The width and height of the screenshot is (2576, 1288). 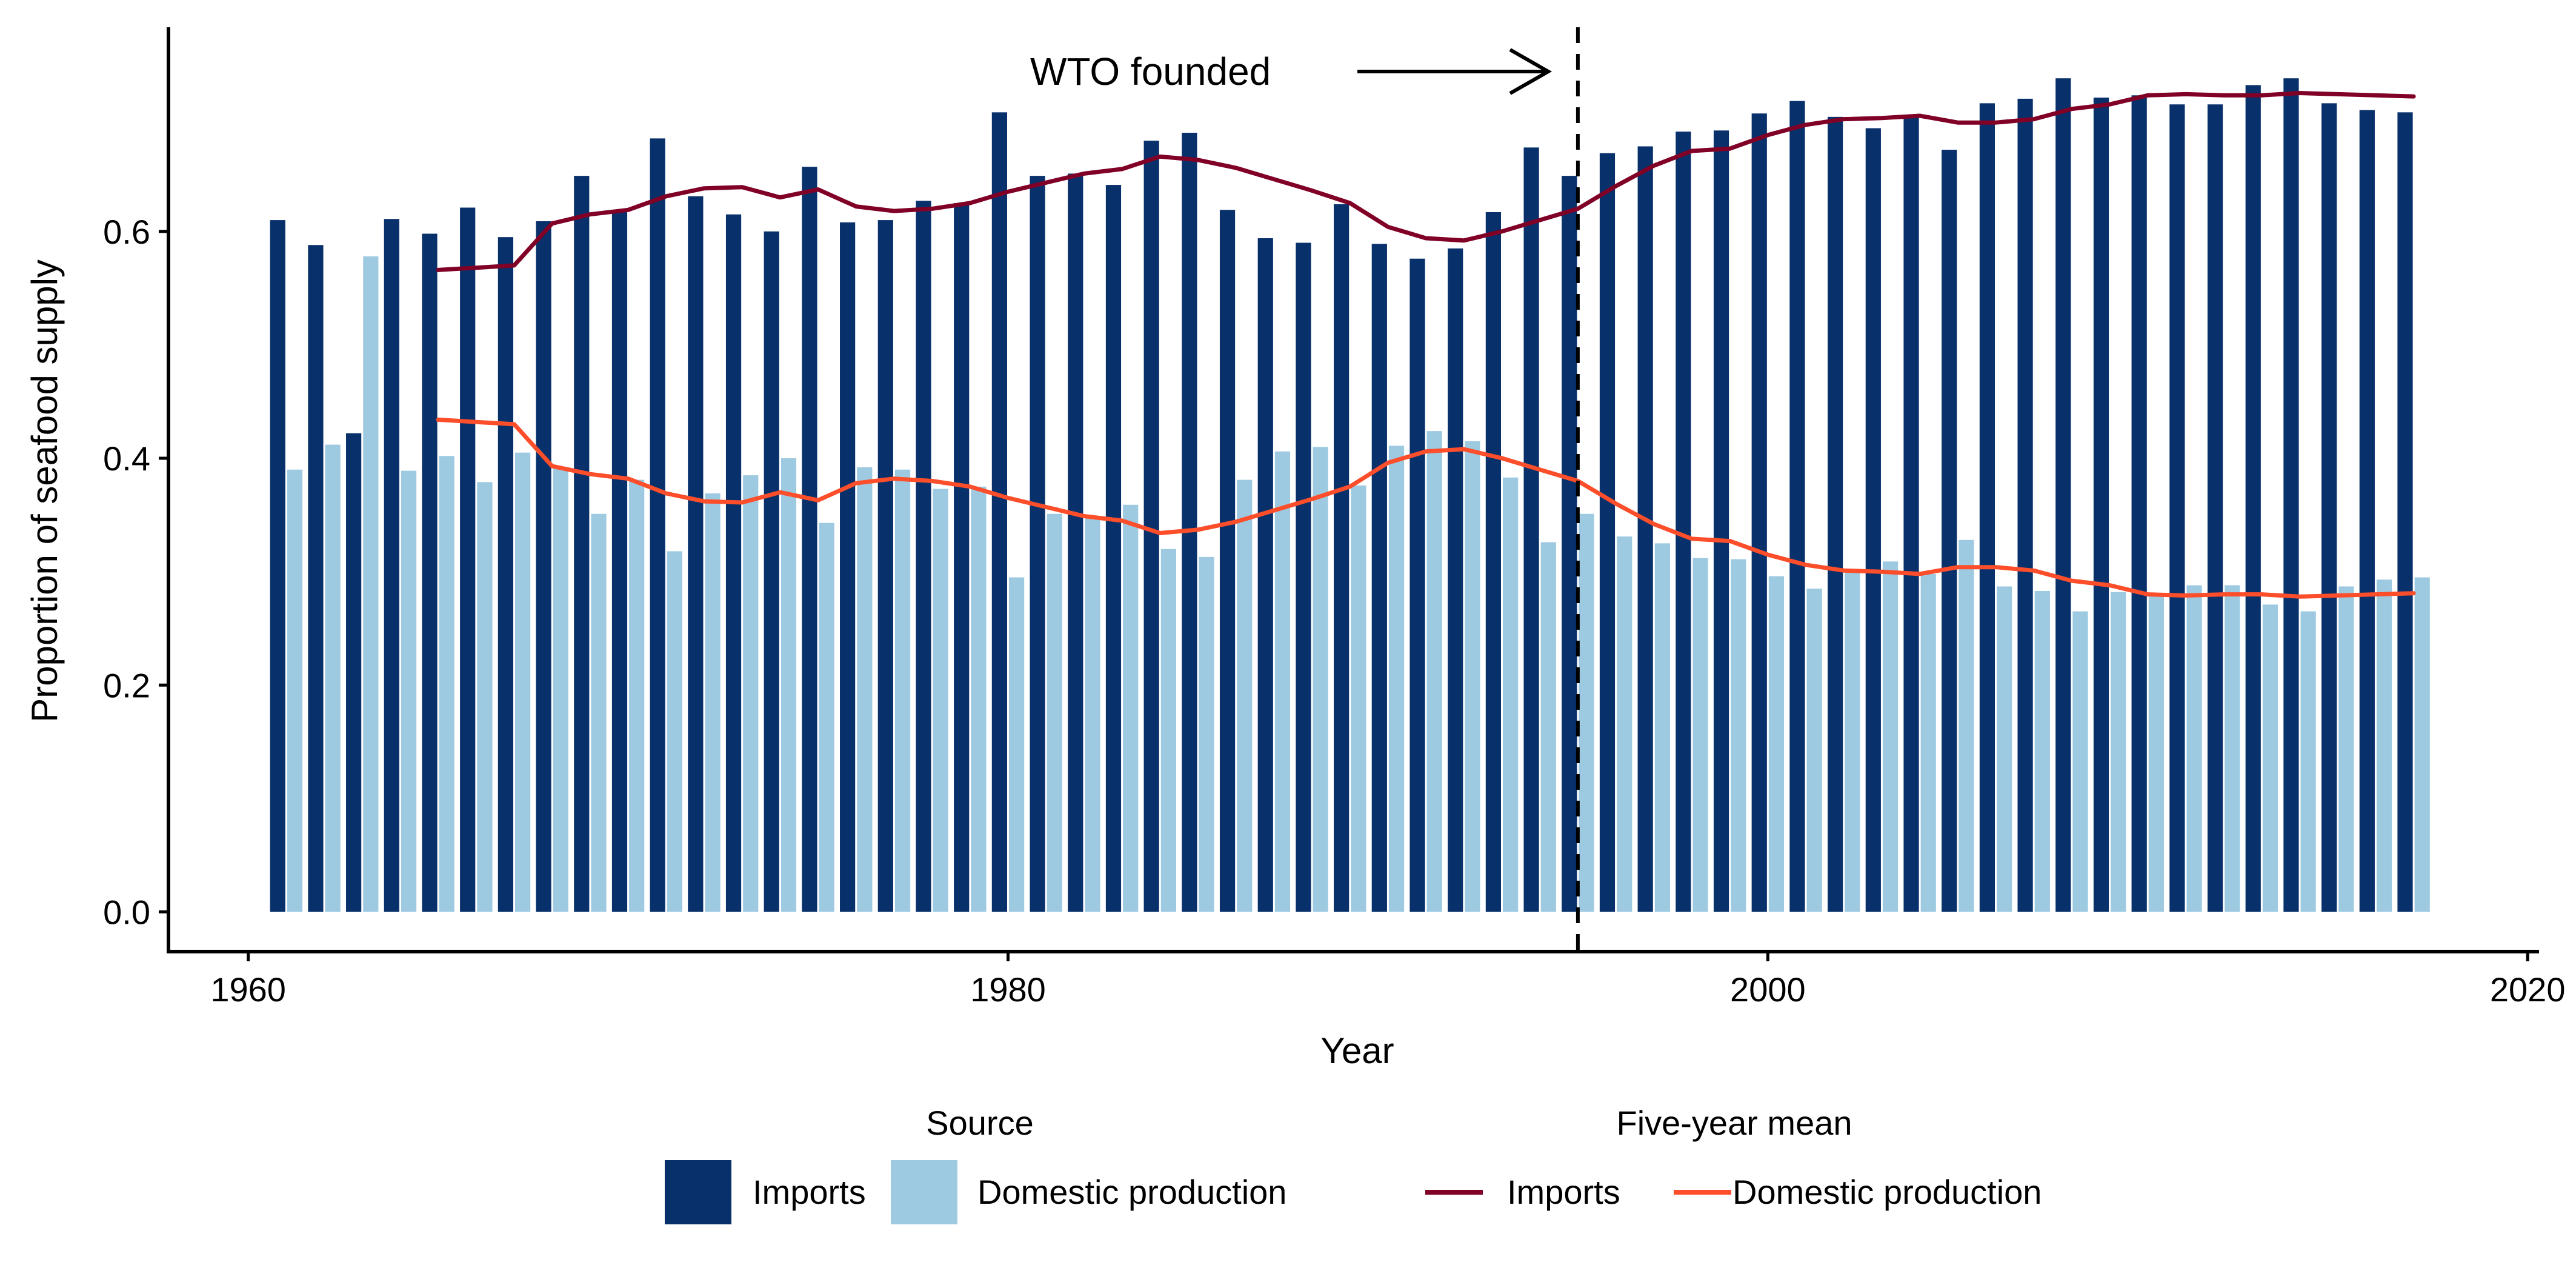 I want to click on bar-imports-1986, so click(x=1227, y=561).